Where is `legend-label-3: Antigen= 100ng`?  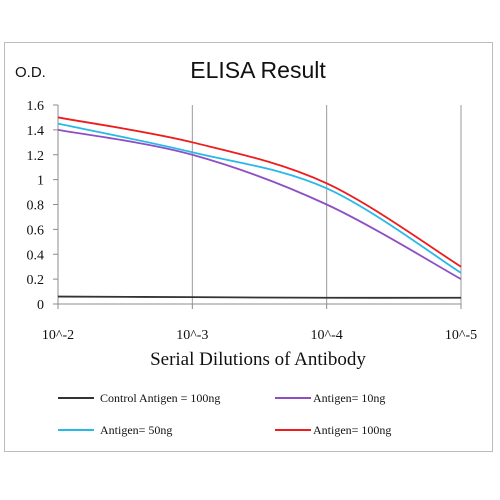 legend-label-3: Antigen= 100ng is located at coordinates (352, 430).